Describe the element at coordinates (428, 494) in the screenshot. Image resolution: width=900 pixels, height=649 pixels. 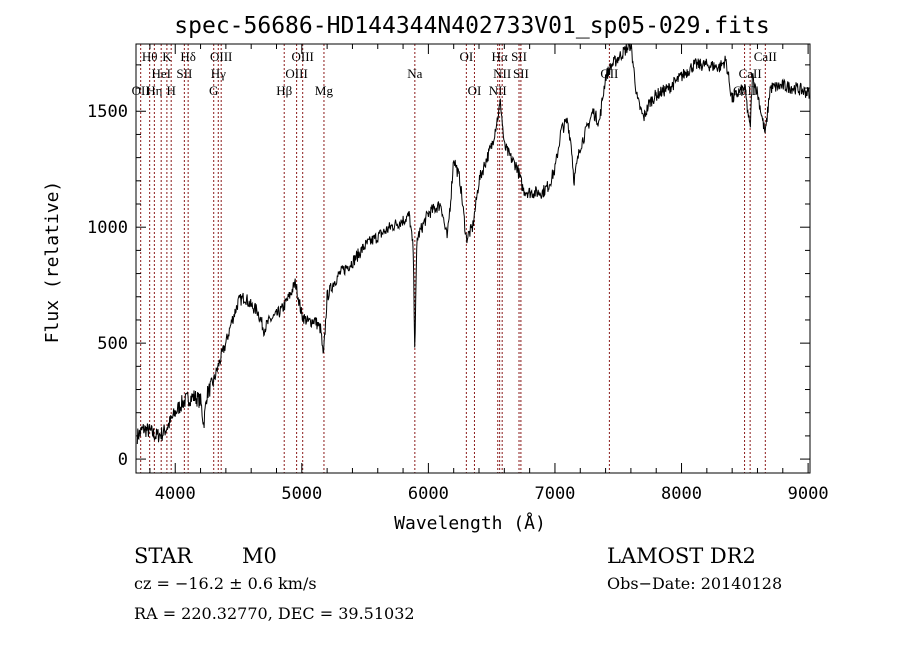
I see `x-tick-label: 6000` at that location.